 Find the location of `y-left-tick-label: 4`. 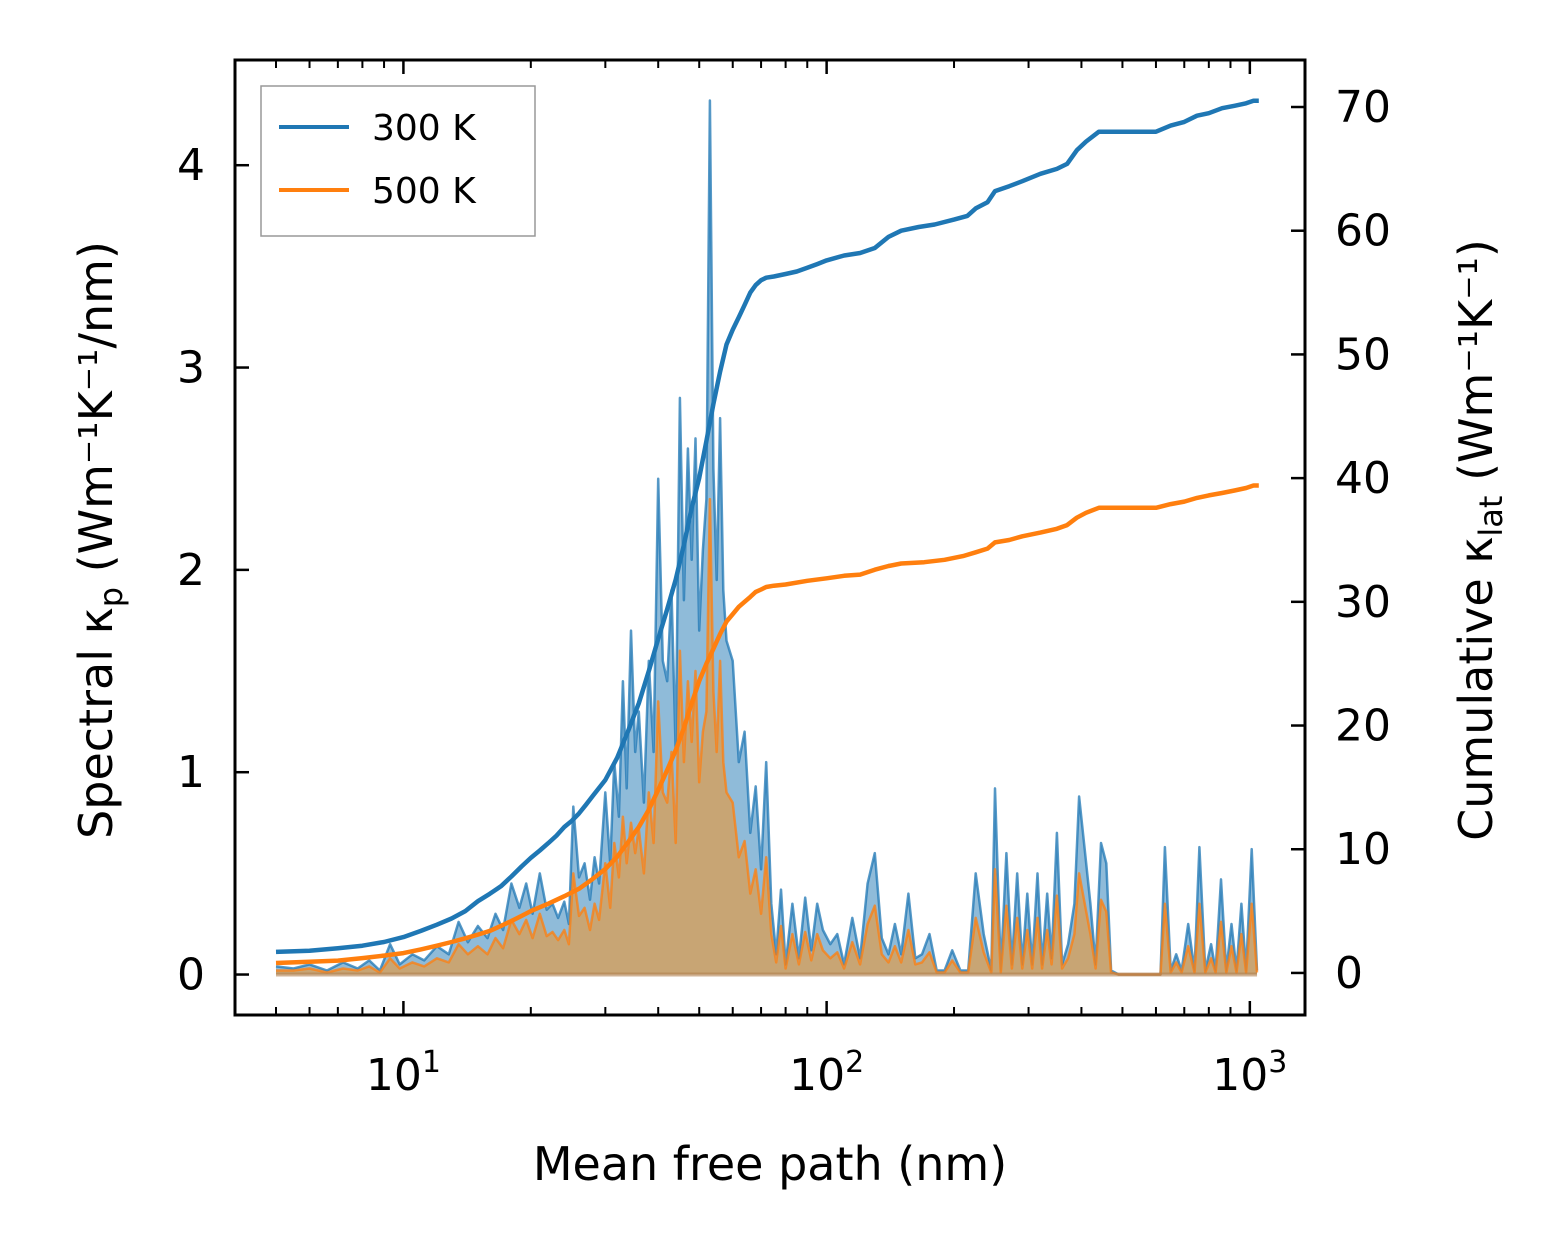

y-left-tick-label: 4 is located at coordinates (191, 165).